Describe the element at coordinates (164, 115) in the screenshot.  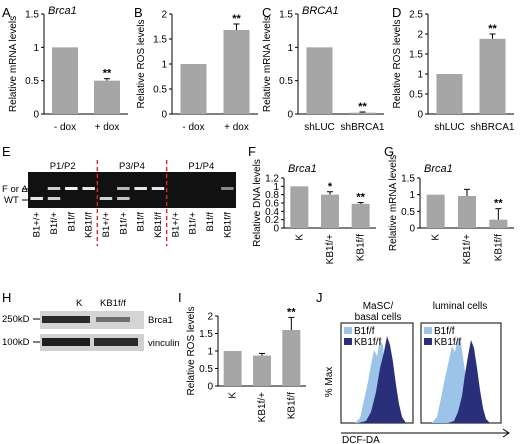
I see `y-tick-label-b: 0` at that location.